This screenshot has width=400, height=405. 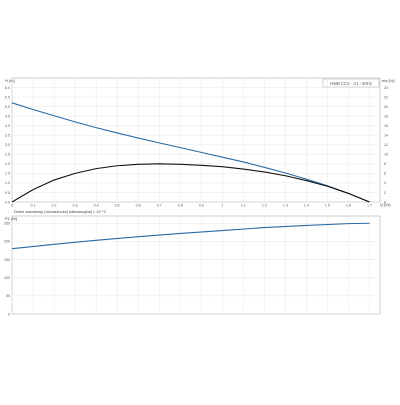 I want to click on left-axis-label: H [m], so click(x=10, y=80).